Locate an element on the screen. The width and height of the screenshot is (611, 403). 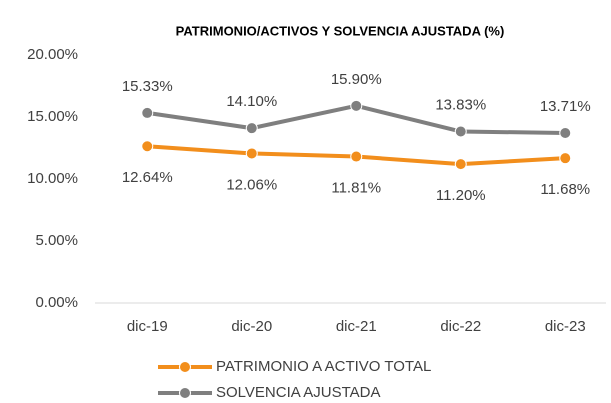
data-label: 12.06% is located at coordinates (251, 184).